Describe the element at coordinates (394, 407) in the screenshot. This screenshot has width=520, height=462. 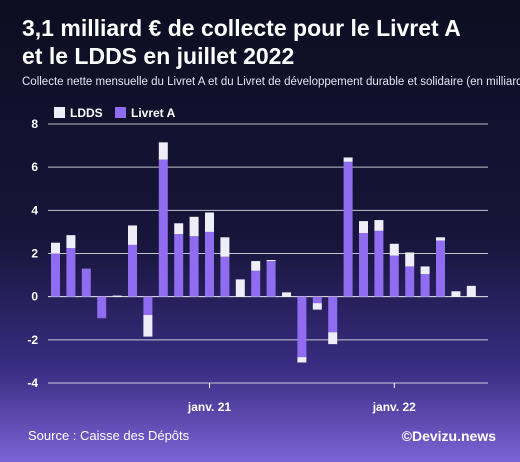
I see `x-tick-label: janv. 22` at that location.